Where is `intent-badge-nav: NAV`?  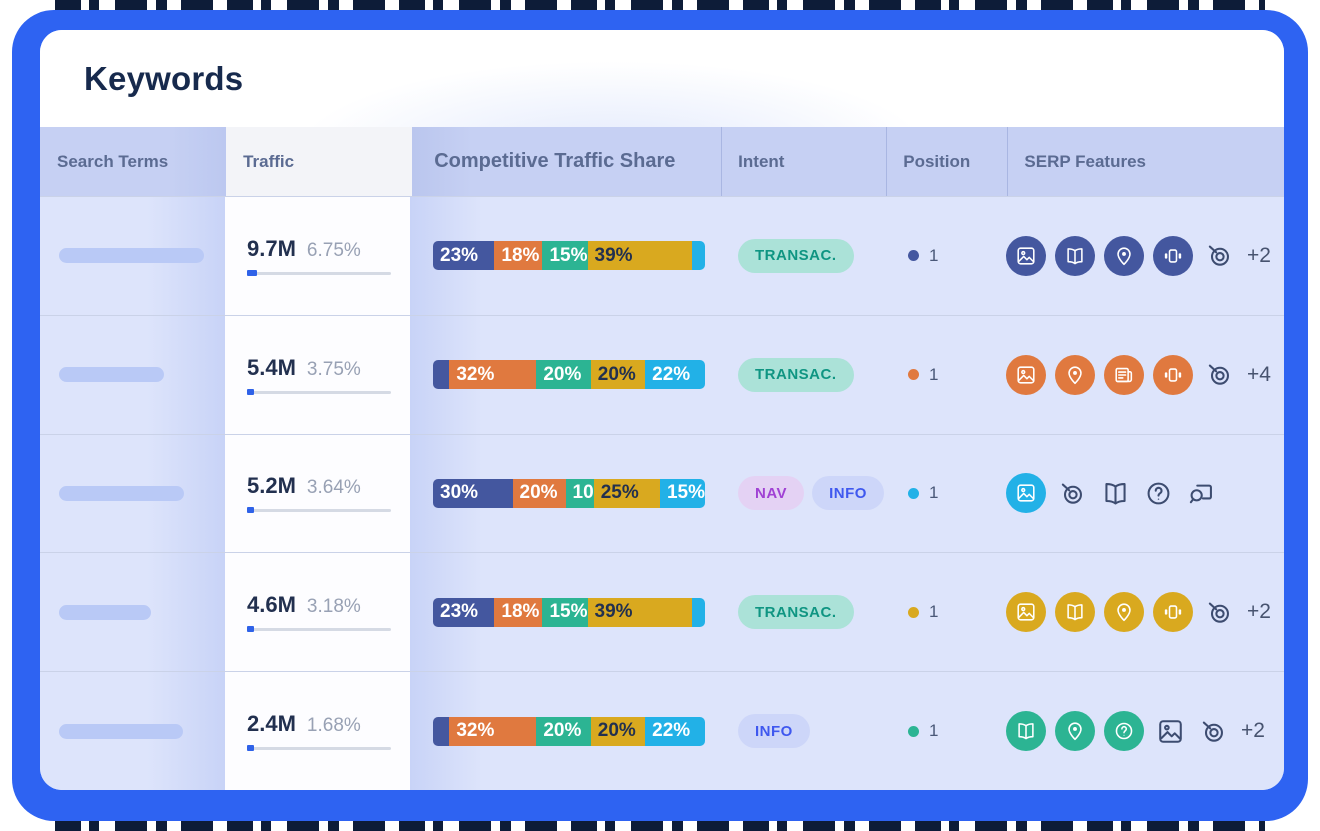 intent-badge-nav: NAV is located at coordinates (771, 493).